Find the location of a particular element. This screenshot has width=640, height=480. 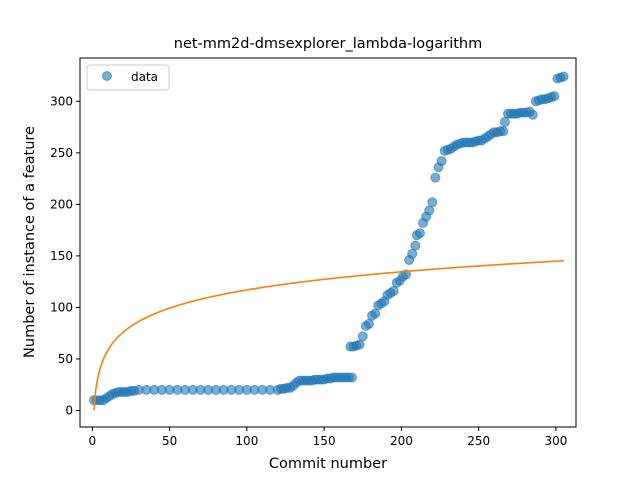

chart-title: net-mm2d-dmsexplorer_lambda-logarithm is located at coordinates (328, 44).